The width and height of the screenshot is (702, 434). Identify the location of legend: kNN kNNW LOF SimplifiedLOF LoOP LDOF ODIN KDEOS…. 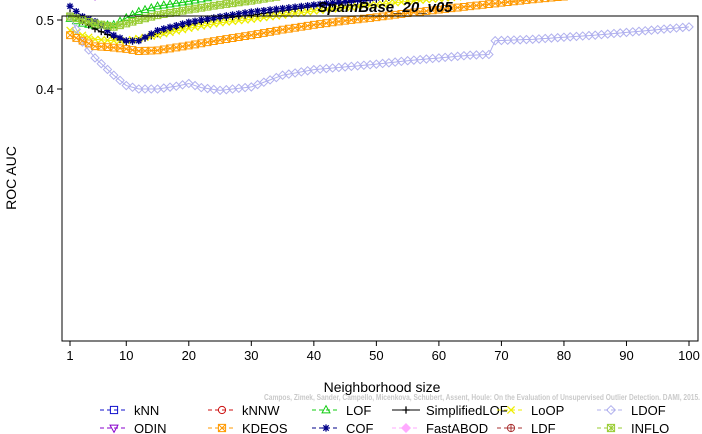
(384, 418).